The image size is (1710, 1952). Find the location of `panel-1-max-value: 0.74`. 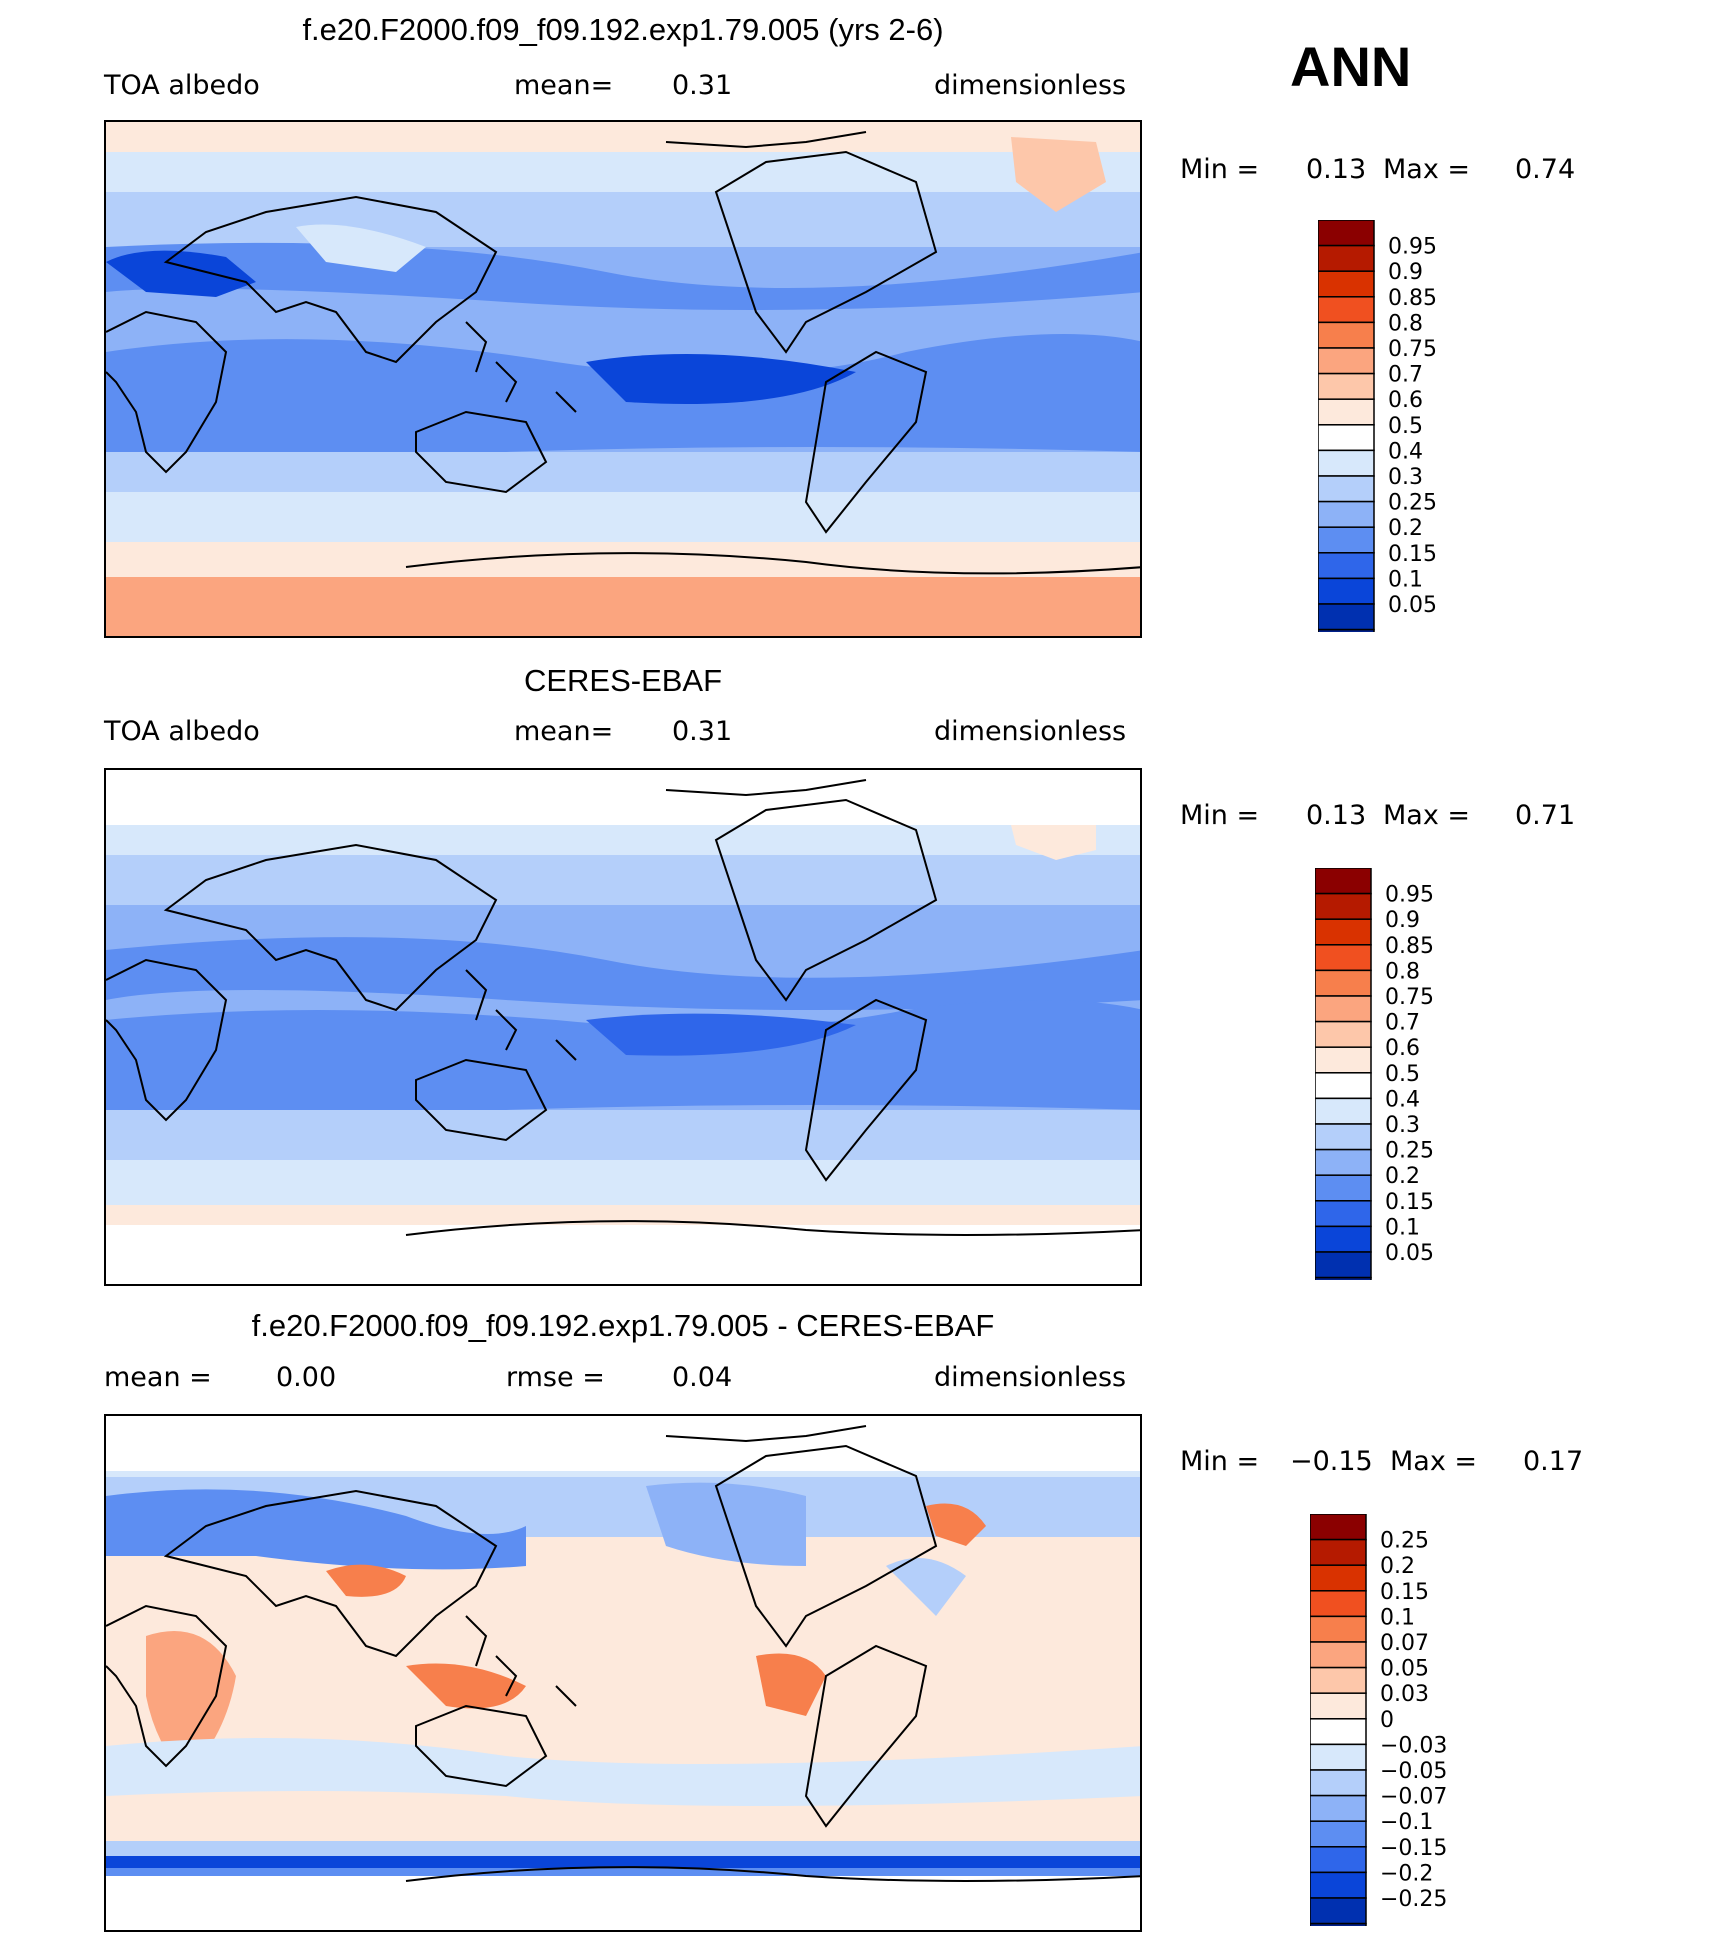

panel-1-max-value: 0.74 is located at coordinates (1545, 169).